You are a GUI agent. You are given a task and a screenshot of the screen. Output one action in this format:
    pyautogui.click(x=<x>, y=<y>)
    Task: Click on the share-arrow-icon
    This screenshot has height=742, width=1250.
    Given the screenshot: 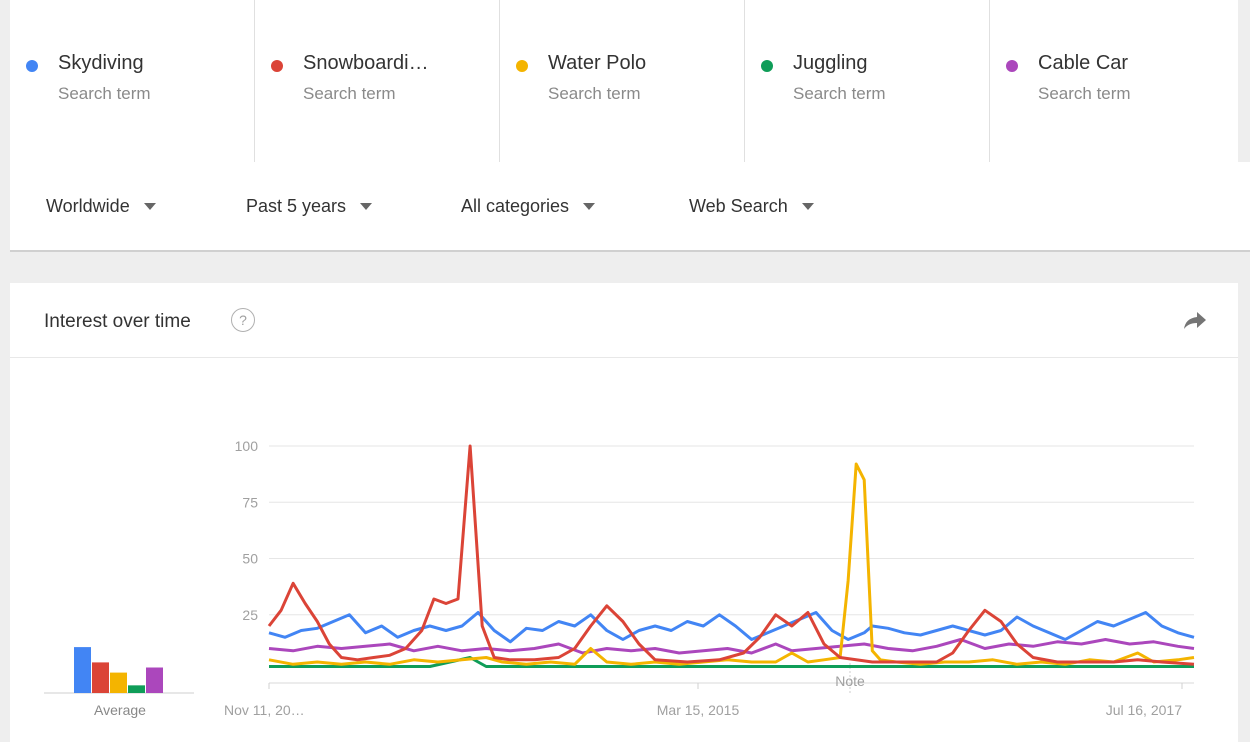 What is the action you would take?
    pyautogui.click(x=1195, y=320)
    